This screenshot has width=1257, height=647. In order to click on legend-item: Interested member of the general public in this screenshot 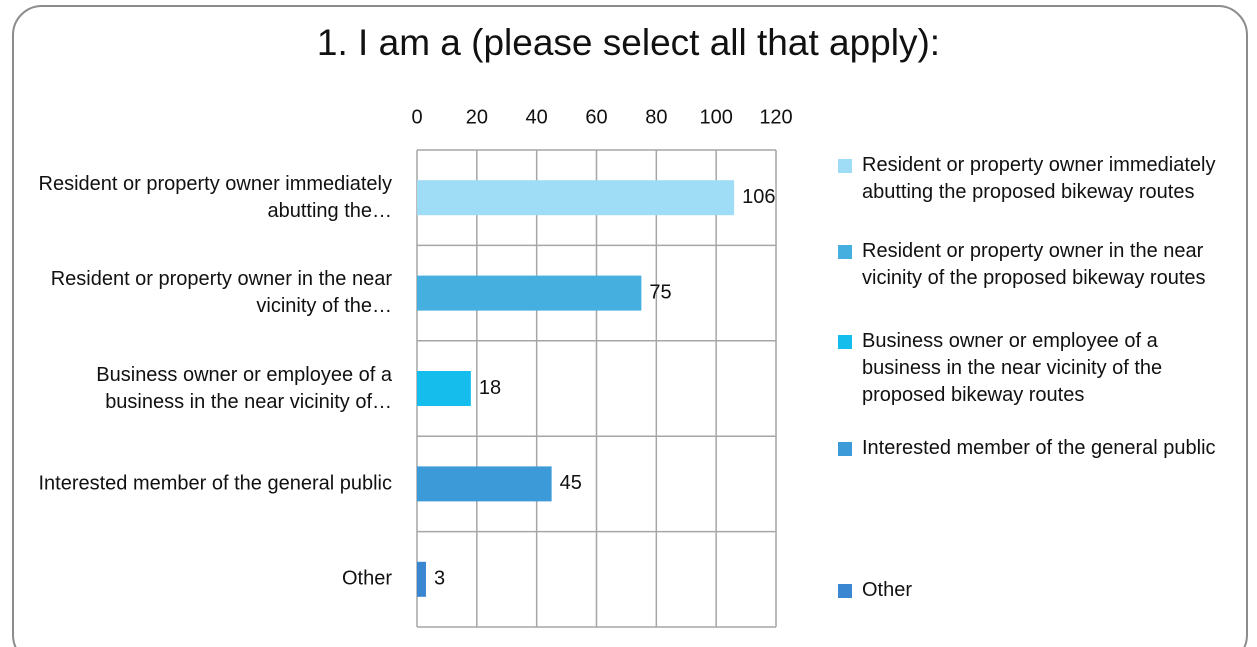, I will do `click(1030, 448)`.